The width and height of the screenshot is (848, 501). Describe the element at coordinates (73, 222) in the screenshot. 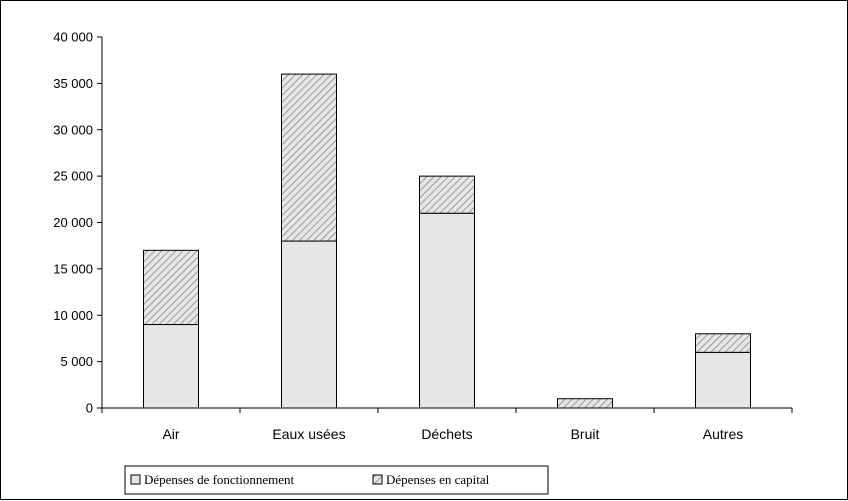

I see `y-tick-label: 20 000` at that location.